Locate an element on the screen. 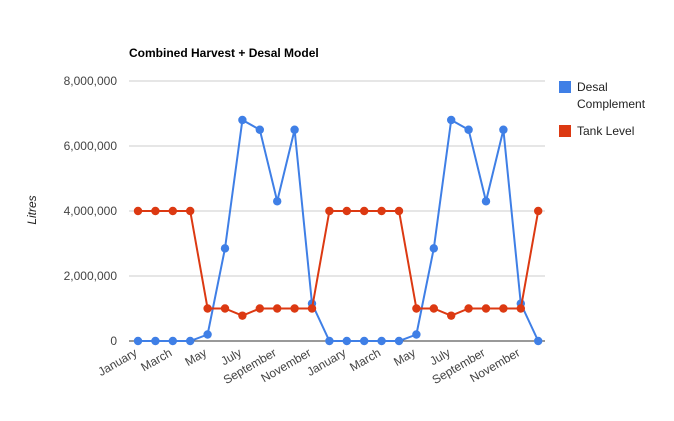 The height and width of the screenshot is (421, 674). y-axis-ticks: 0 2,000,000 4,000,000 6,000,000 8,000,000 is located at coordinates (91, 211).